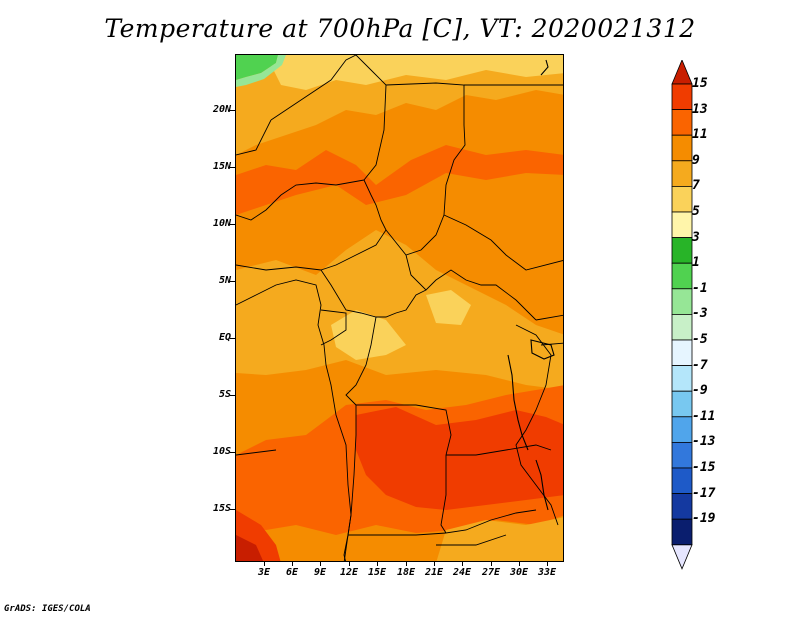 Image resolution: width=800 pixels, height=618 pixels. What do you see at coordinates (700, 339) in the screenshot?
I see `colorbar-label: -5` at bounding box center [700, 339].